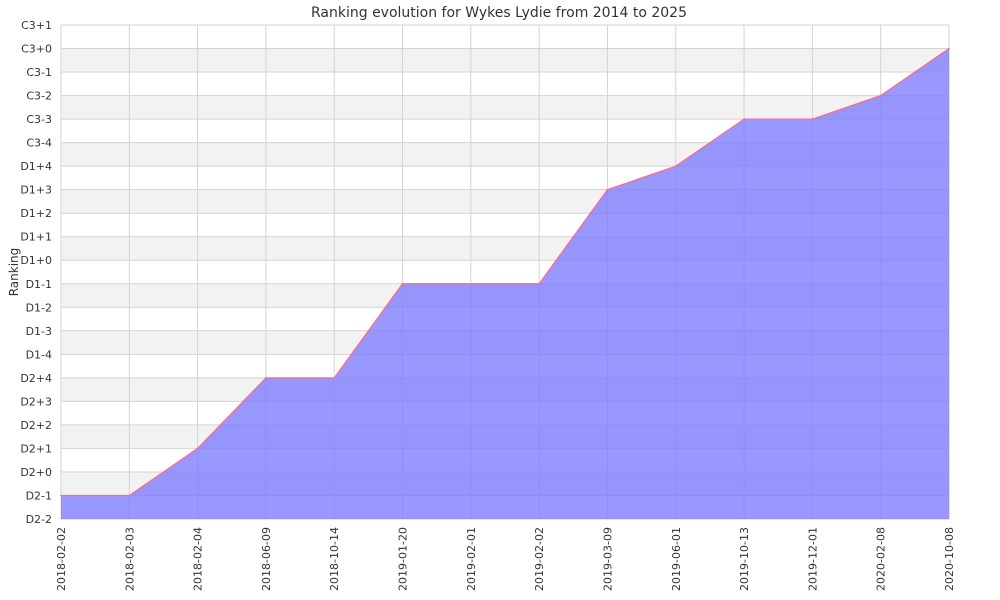  What do you see at coordinates (39, 354) in the screenshot?
I see `y-tick-label: D1-4` at bounding box center [39, 354].